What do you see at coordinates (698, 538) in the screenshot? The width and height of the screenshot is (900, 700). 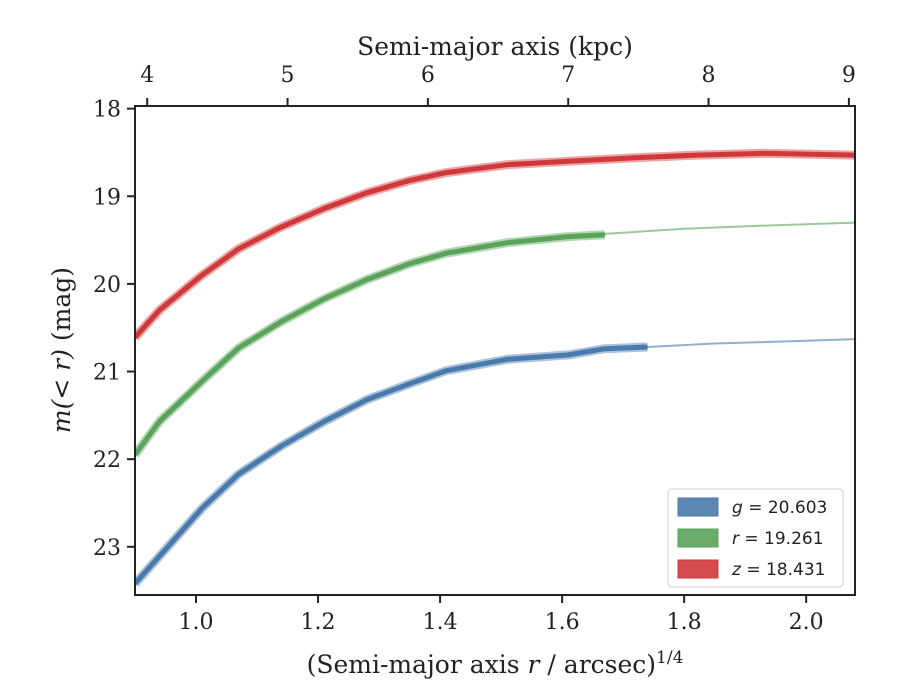 I see `legend-swatch-r` at bounding box center [698, 538].